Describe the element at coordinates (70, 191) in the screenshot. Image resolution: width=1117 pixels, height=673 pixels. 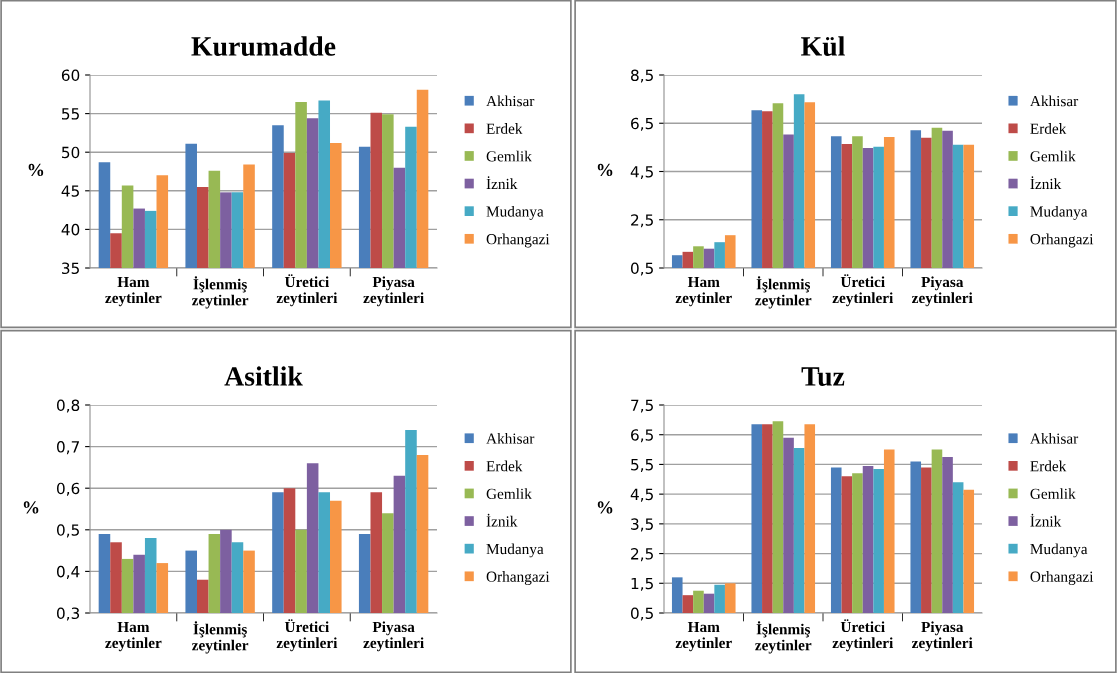
I see `y-tick-label: 45` at that location.